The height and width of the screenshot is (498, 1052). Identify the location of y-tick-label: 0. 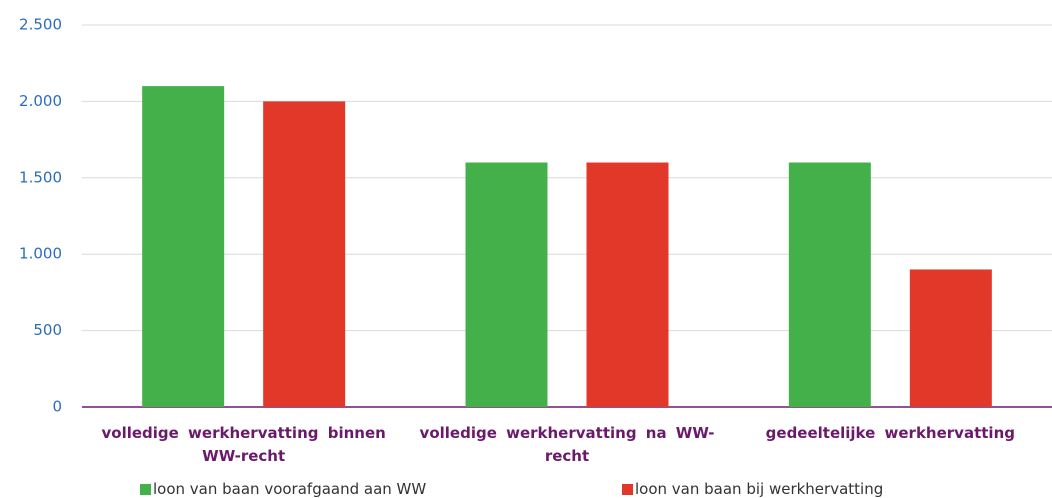
(57, 407).